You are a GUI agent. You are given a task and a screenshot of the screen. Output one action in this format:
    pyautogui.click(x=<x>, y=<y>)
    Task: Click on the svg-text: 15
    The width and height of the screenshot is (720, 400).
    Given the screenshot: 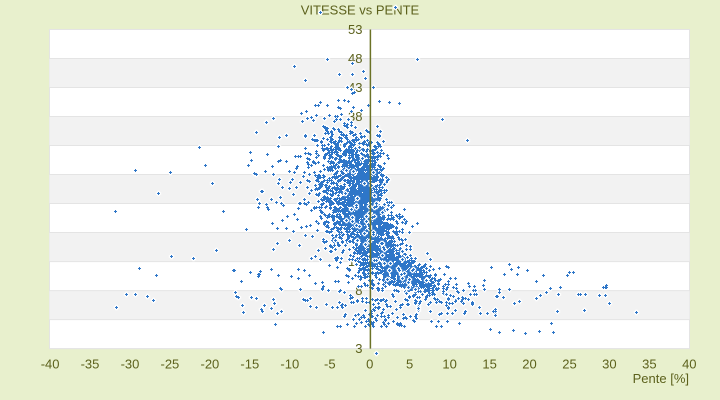 What is the action you would take?
    pyautogui.click(x=489, y=364)
    